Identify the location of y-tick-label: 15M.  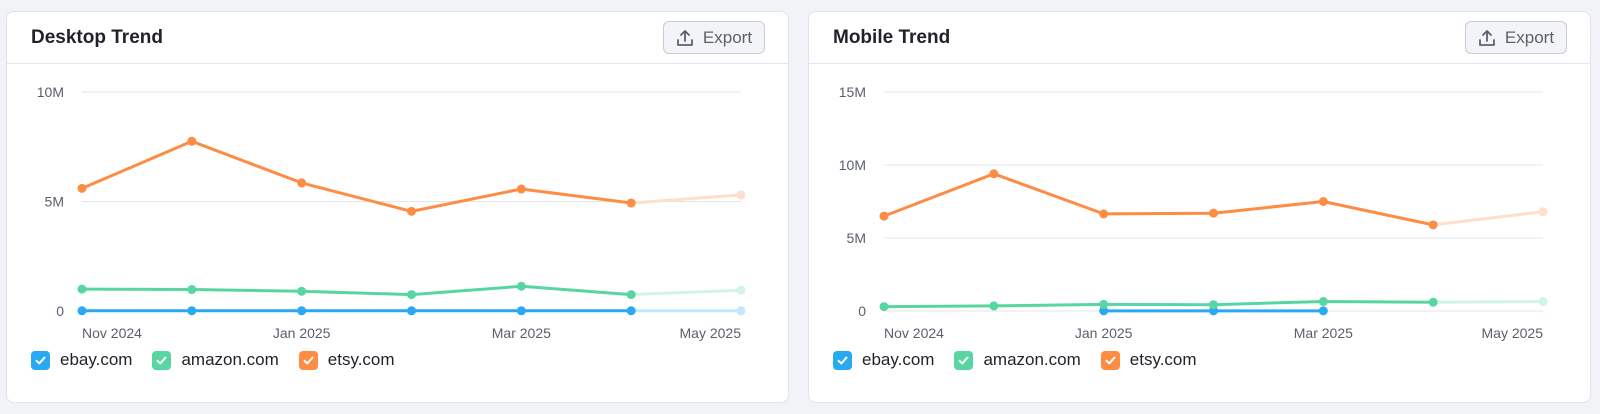
(852, 92).